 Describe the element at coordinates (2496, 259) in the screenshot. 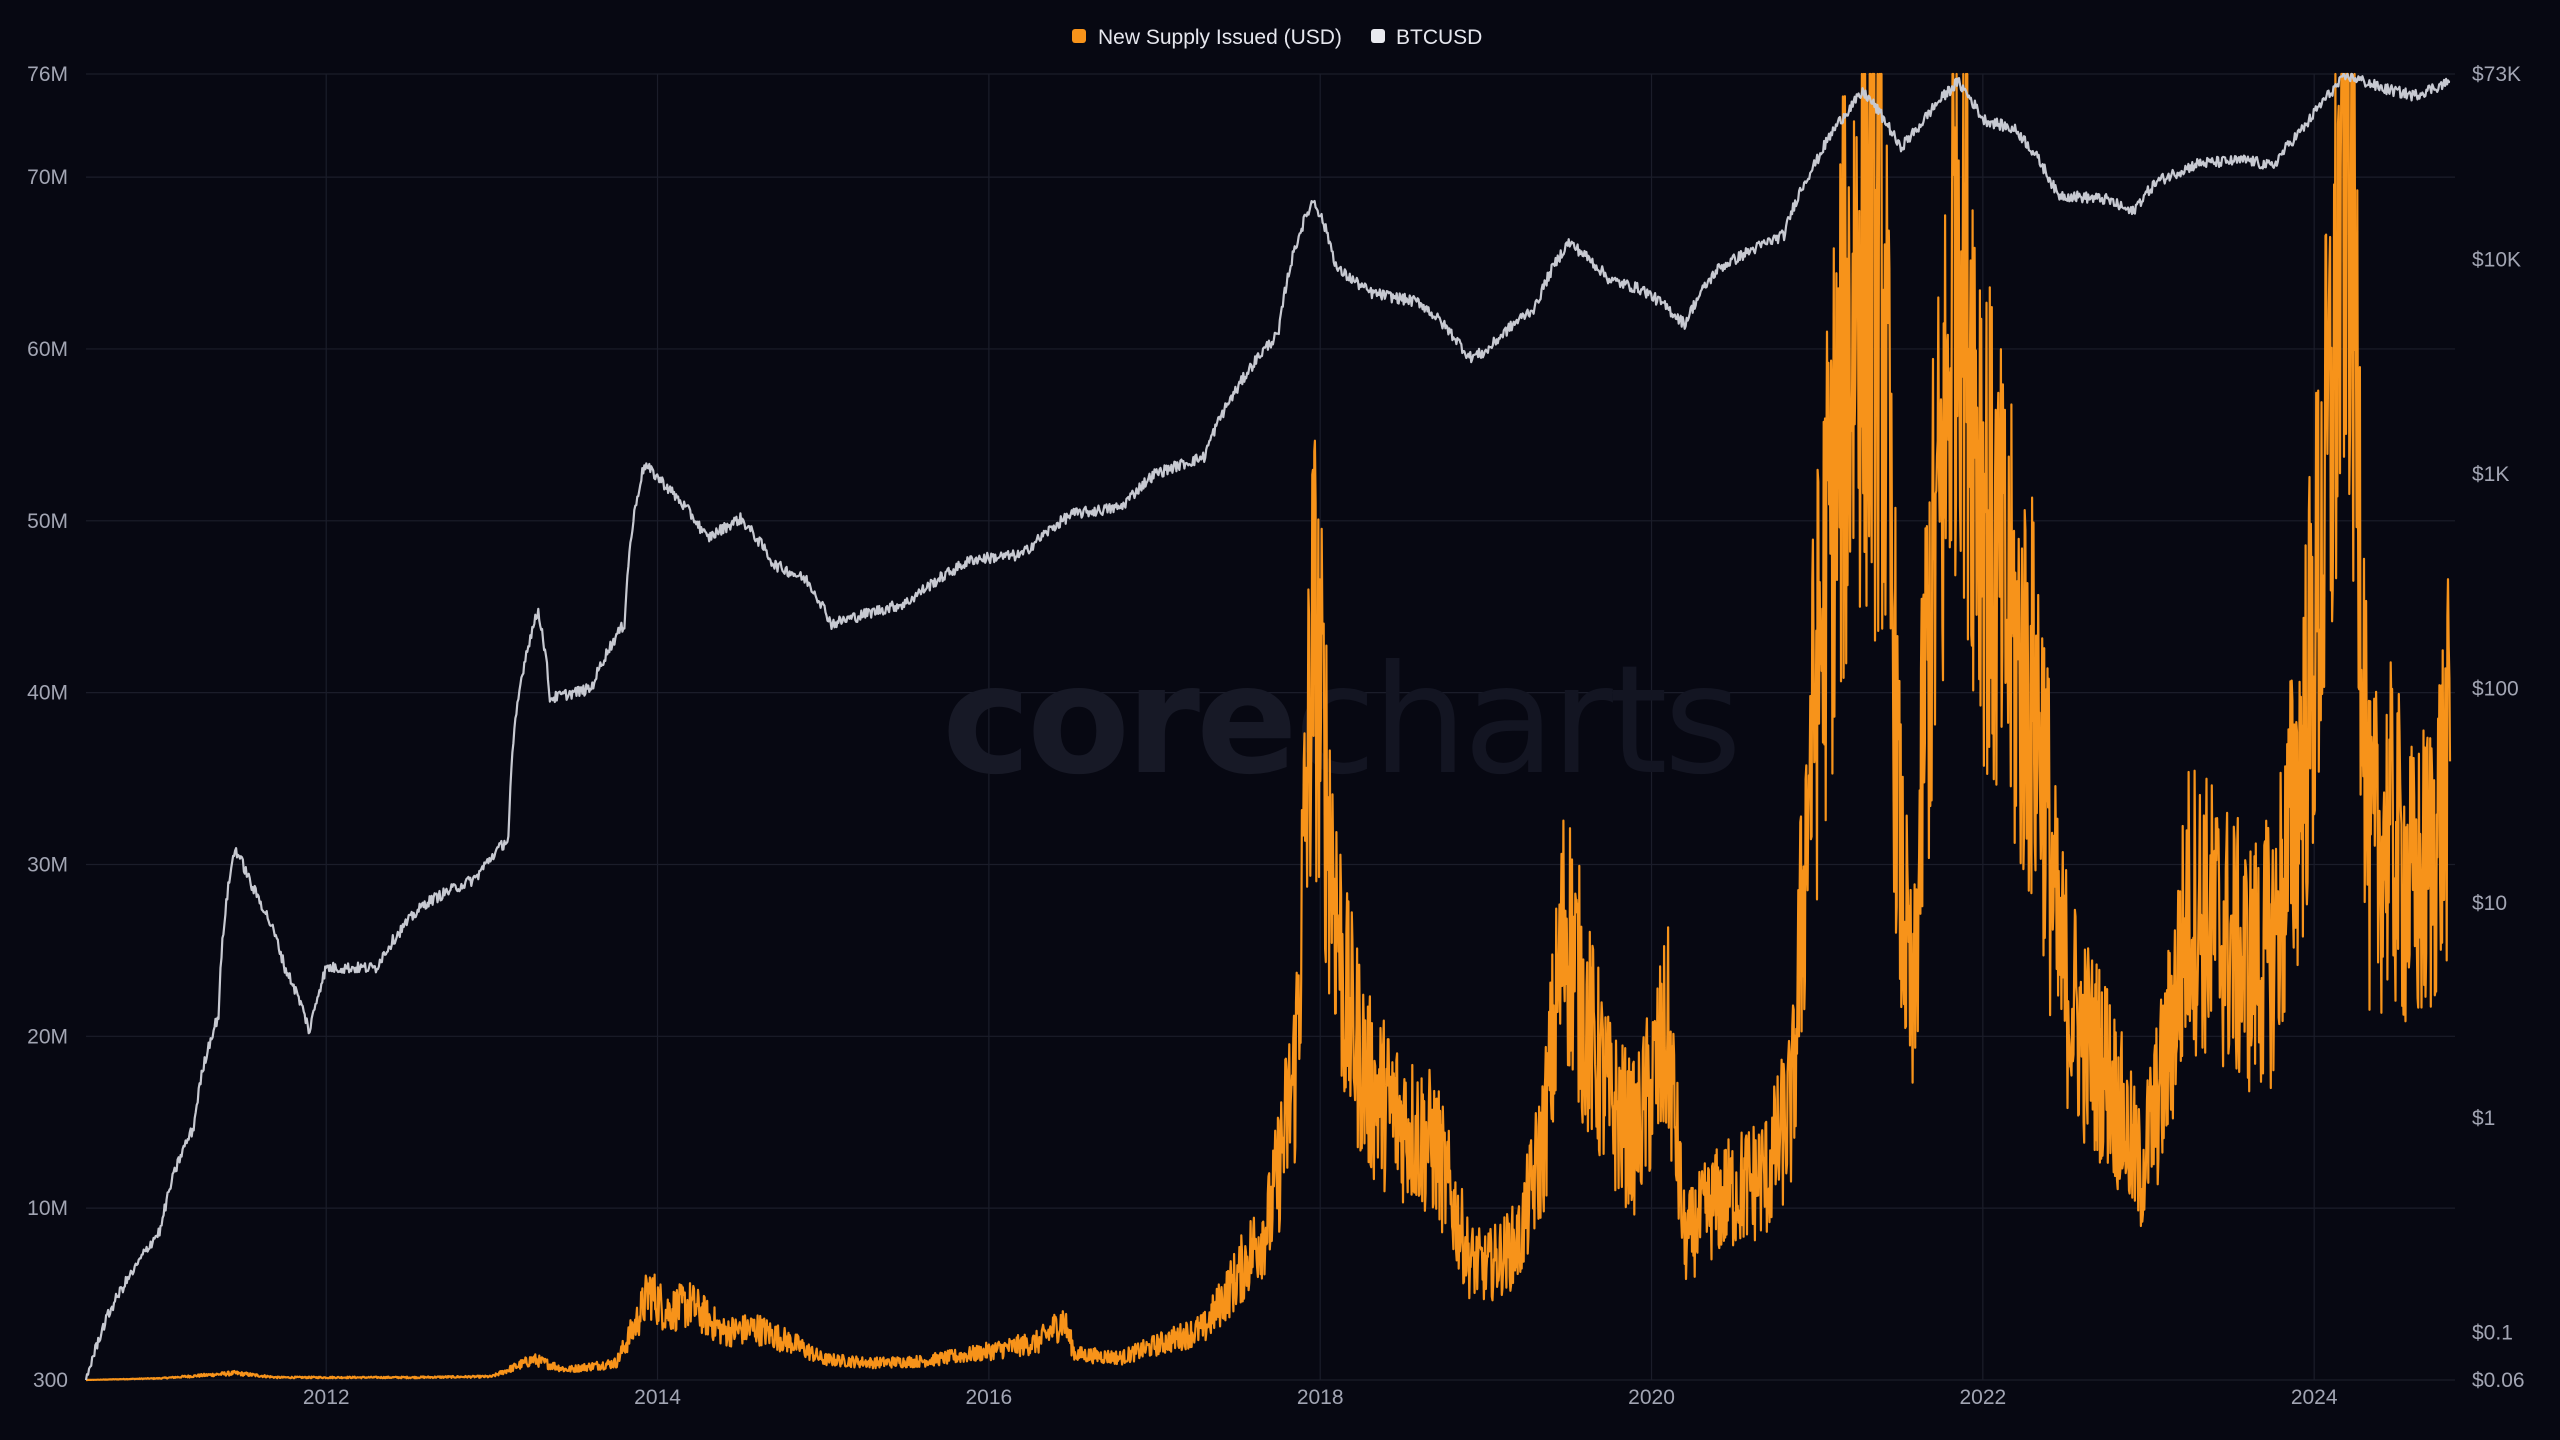

I see `y-right-tick-label: $10K` at that location.